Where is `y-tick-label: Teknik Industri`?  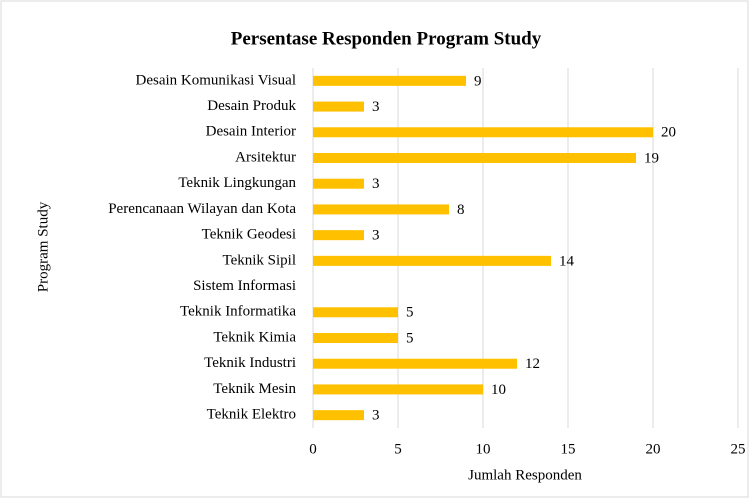 y-tick-label: Teknik Industri is located at coordinates (250, 363).